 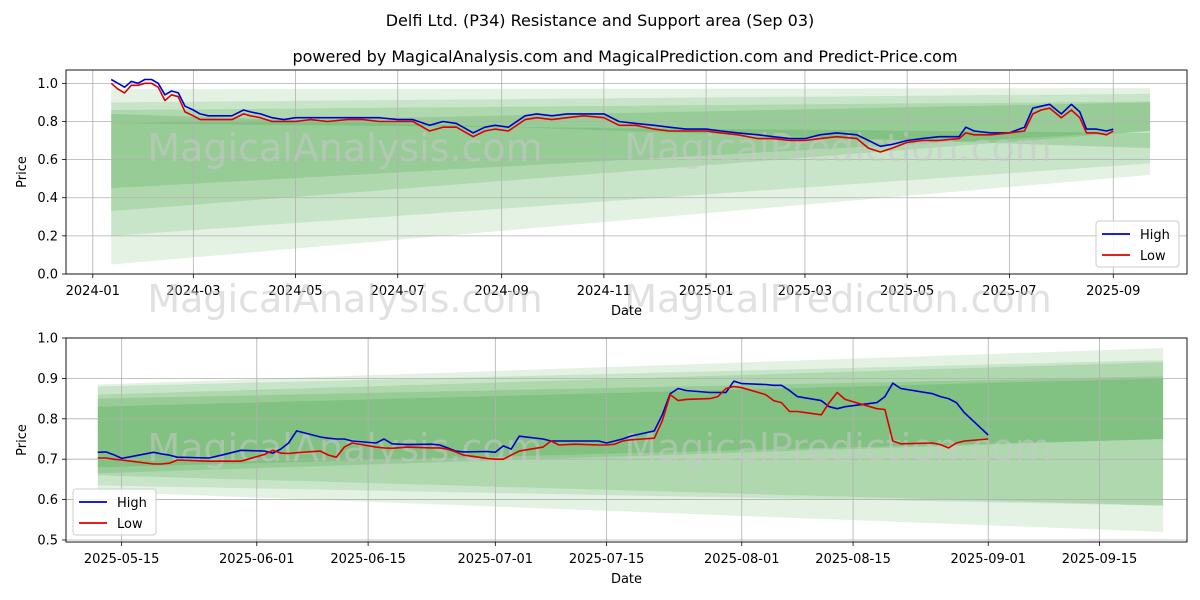 What do you see at coordinates (988, 559) in the screenshot?
I see `x-tick-label: 2025-09-01` at bounding box center [988, 559].